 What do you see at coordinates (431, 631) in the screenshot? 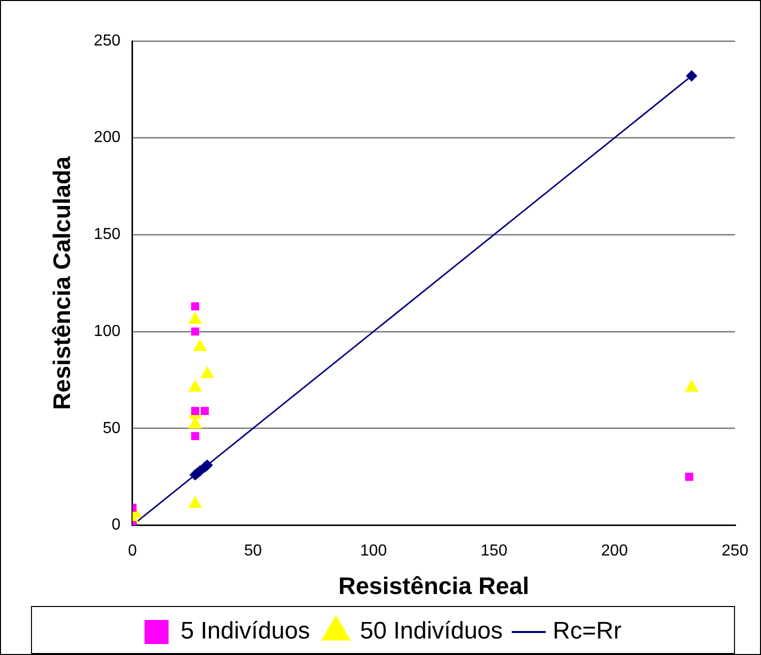
I see `legend-label: 50 Indivíduos` at bounding box center [431, 631].